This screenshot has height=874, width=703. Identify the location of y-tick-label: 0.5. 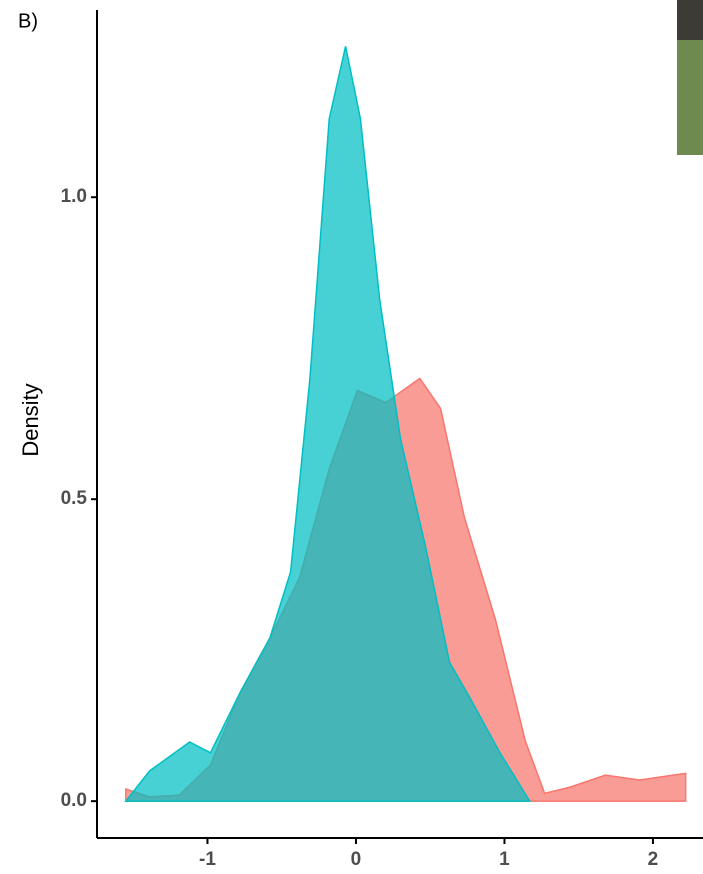
(74, 498).